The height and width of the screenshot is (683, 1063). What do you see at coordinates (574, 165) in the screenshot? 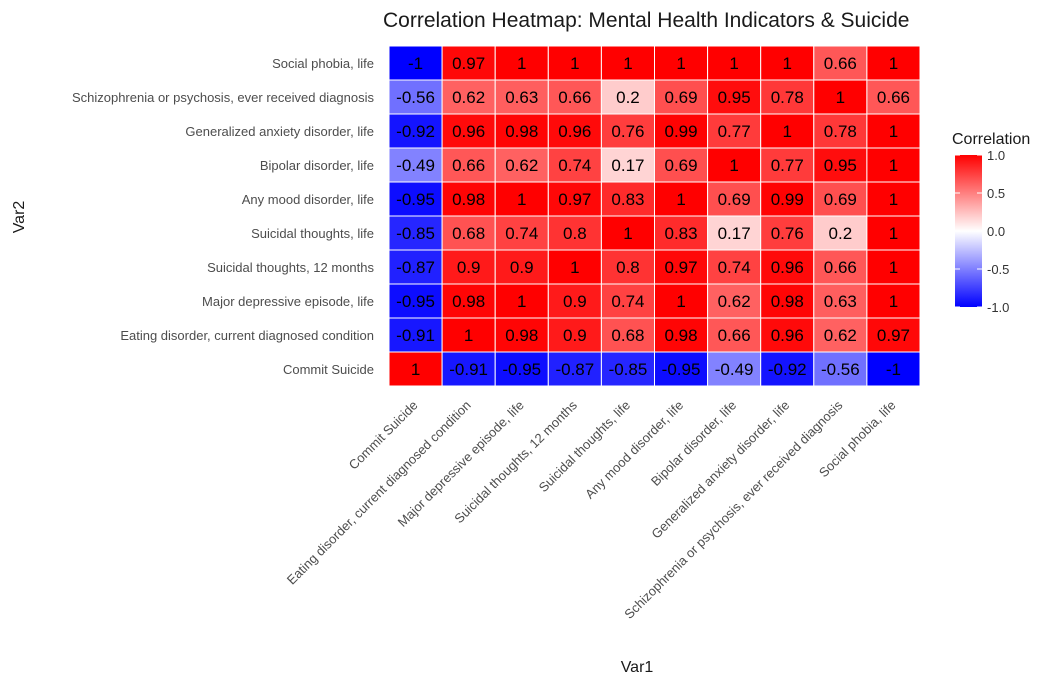
I see `cell-value-label: 0.74` at bounding box center [574, 165].